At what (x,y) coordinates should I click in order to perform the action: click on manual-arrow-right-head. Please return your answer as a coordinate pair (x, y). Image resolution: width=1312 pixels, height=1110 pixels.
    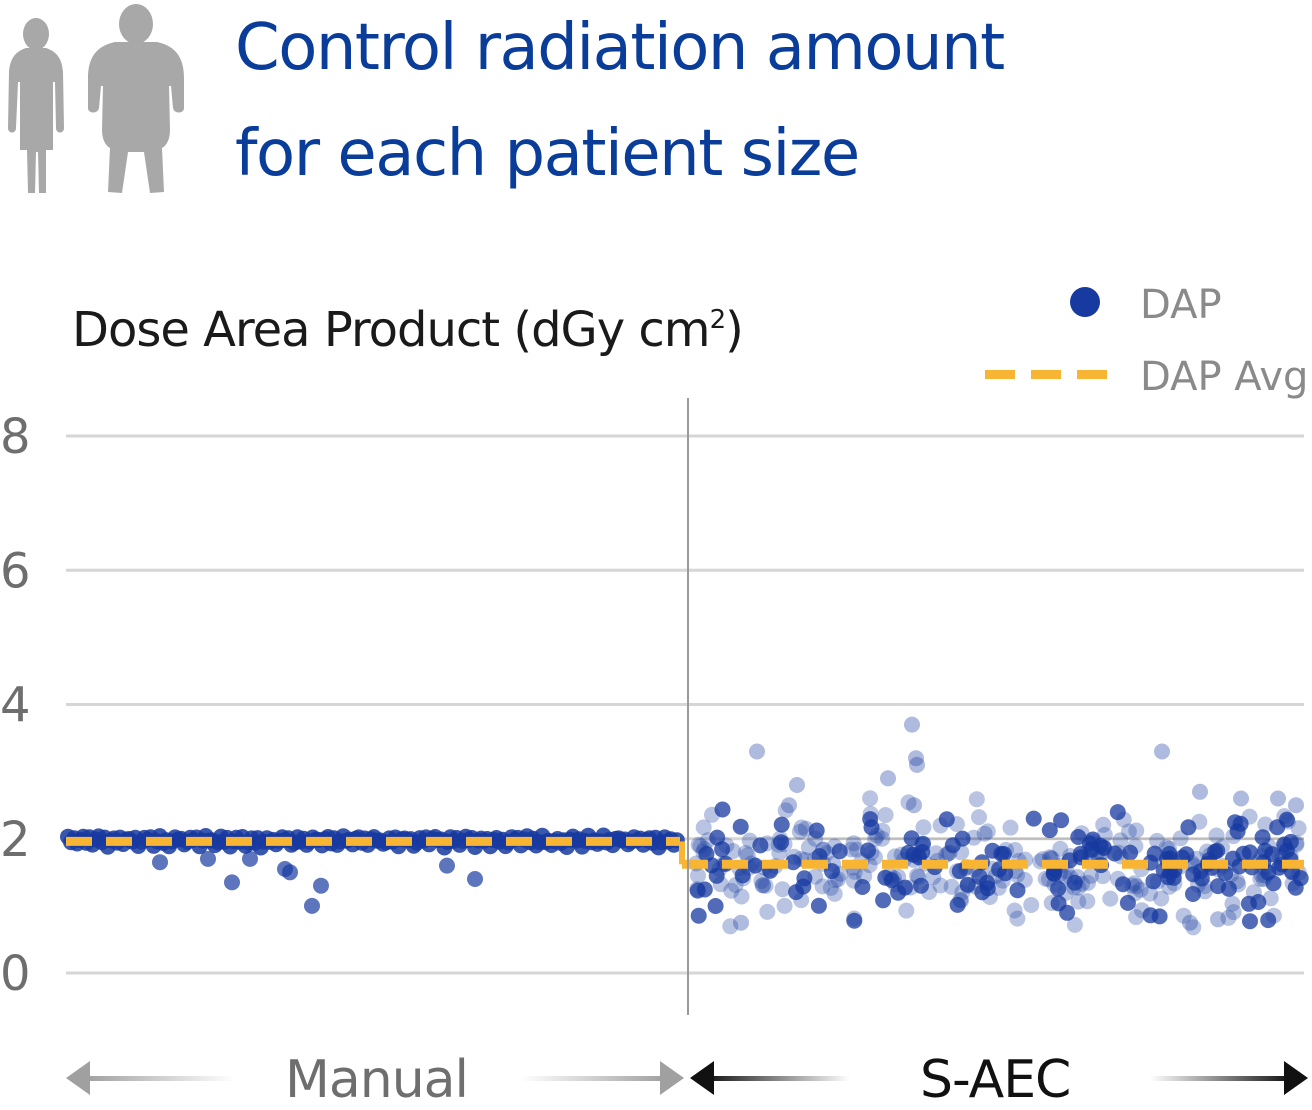
    Looking at the image, I should click on (672, 1078).